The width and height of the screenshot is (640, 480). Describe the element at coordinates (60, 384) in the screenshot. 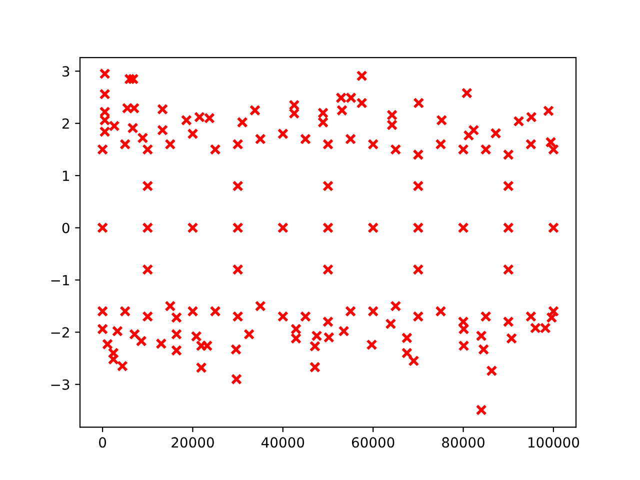

I see `y-tick-label: −3` at that location.